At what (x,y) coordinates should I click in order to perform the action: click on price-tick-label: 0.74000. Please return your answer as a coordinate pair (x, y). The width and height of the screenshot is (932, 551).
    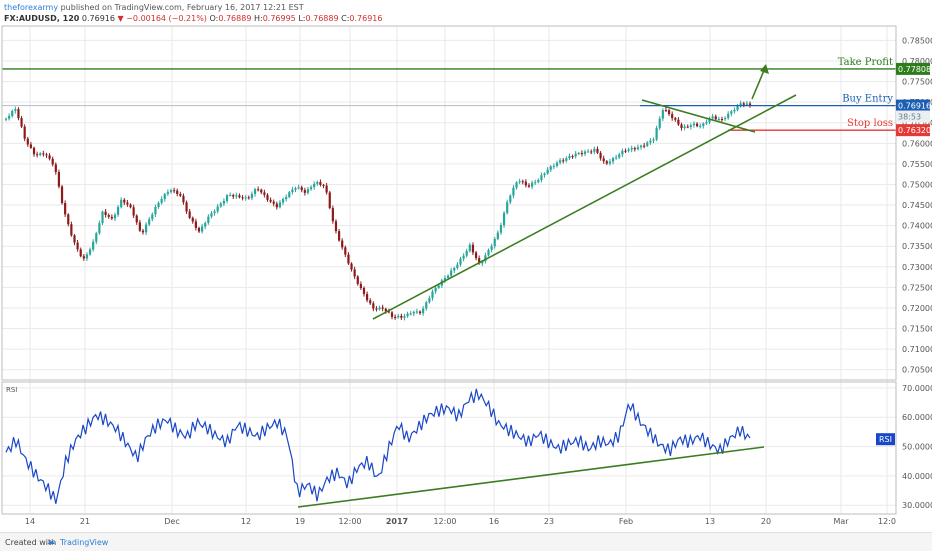
    Looking at the image, I should click on (917, 226).